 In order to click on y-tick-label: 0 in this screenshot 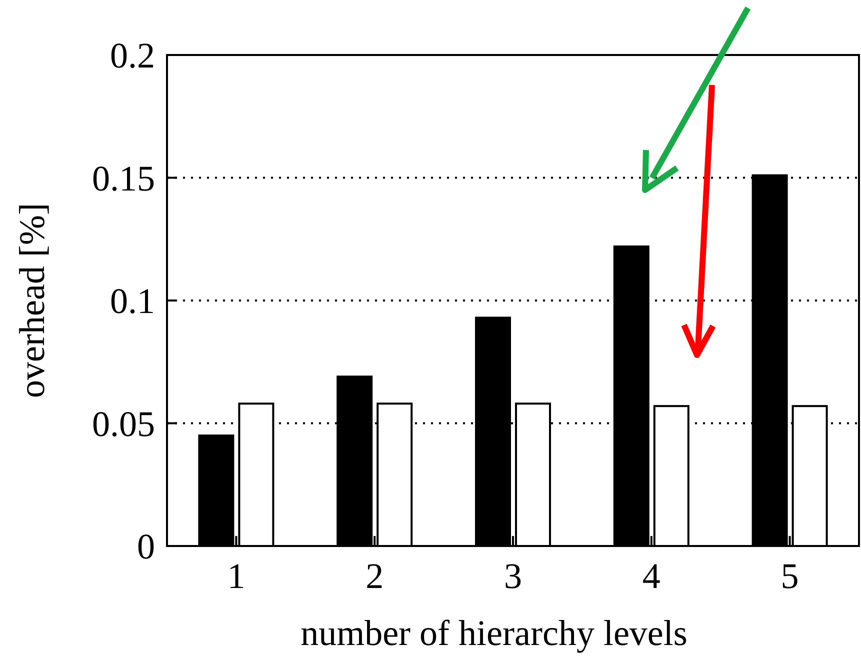, I will do `click(146, 546)`.